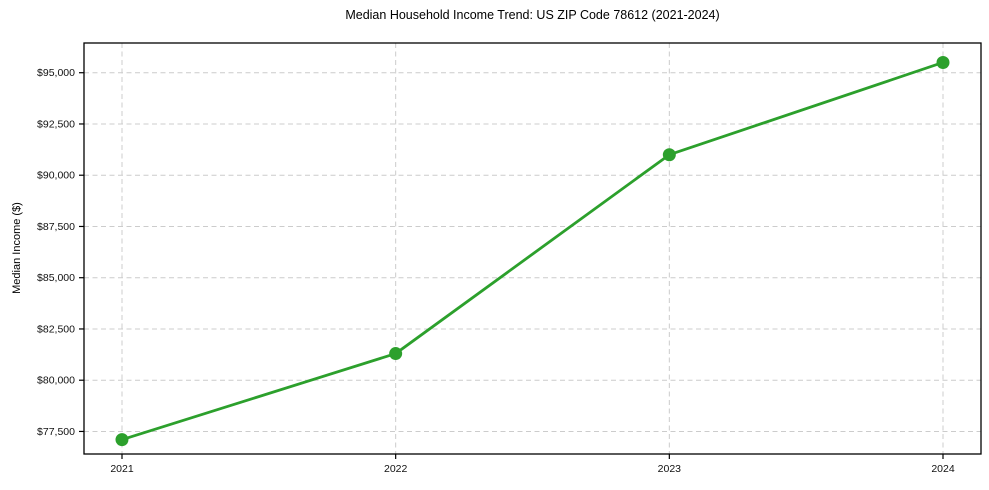 The width and height of the screenshot is (989, 490). Describe the element at coordinates (56, 73) in the screenshot. I see `y-tick-label: $95,000` at that location.